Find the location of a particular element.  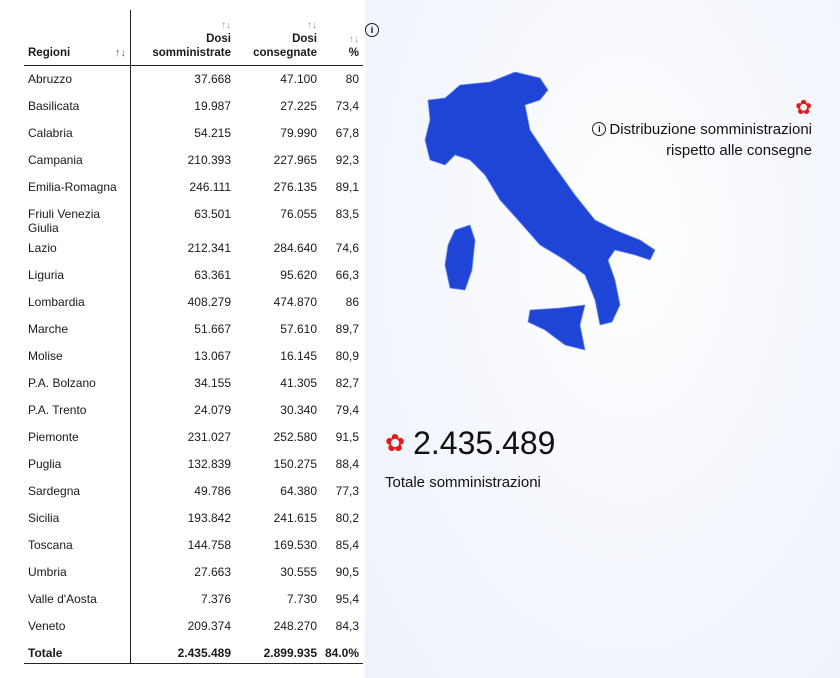

cell-delivered: 248.270 is located at coordinates (295, 625).